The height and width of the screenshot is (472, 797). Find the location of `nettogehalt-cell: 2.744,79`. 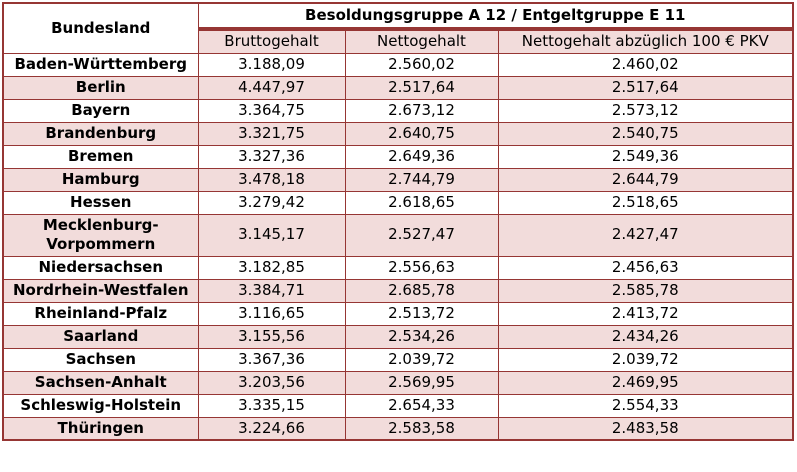

nettogehalt-cell: 2.744,79 is located at coordinates (421, 179).